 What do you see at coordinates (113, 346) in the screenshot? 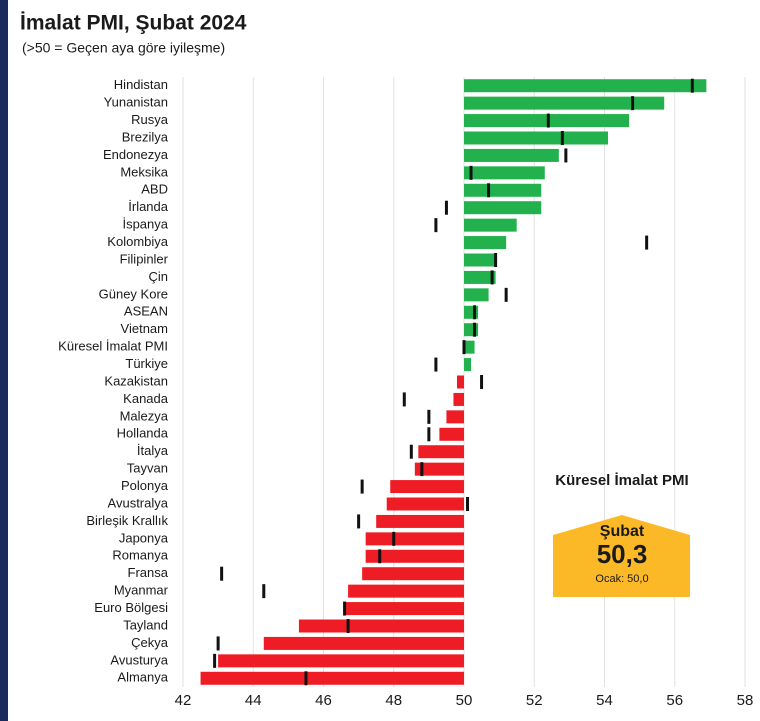
I see `y-tick-label: Küresel İmalat PMI` at bounding box center [113, 346].